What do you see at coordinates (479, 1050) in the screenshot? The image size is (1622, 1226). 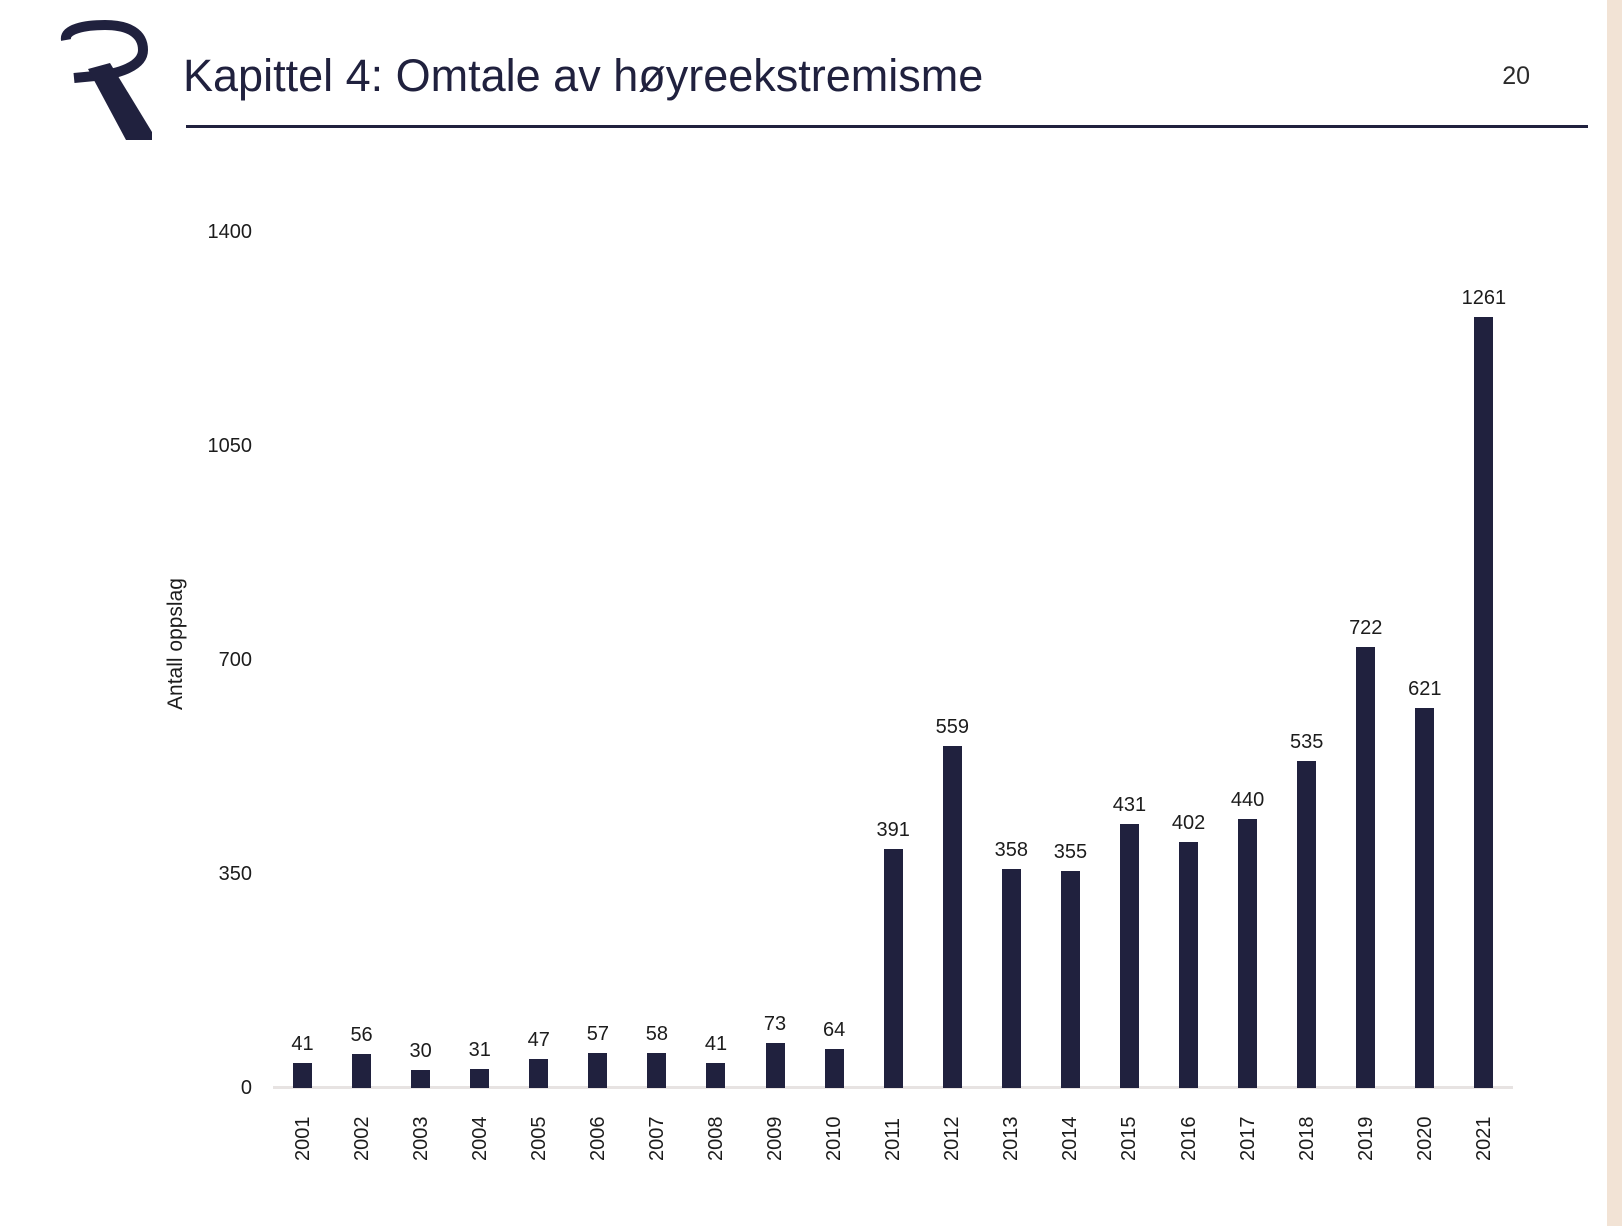 I see `bar-value-label: 31` at bounding box center [479, 1050].